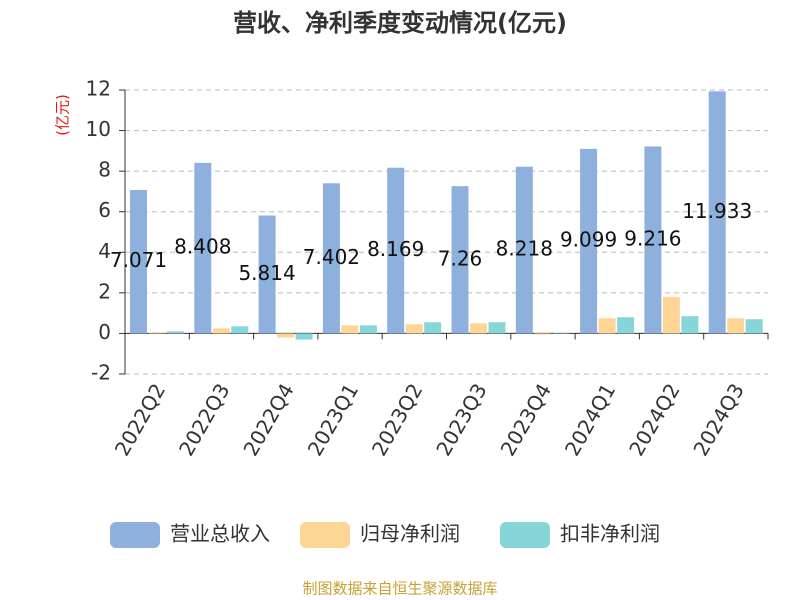  Describe the element at coordinates (104, 291) in the screenshot. I see `y-tick-label: 2` at that location.